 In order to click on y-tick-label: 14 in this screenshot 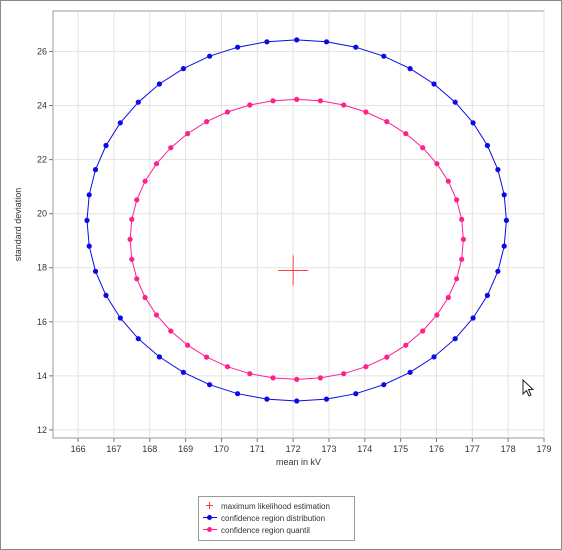, I will do `click(42, 376)`.